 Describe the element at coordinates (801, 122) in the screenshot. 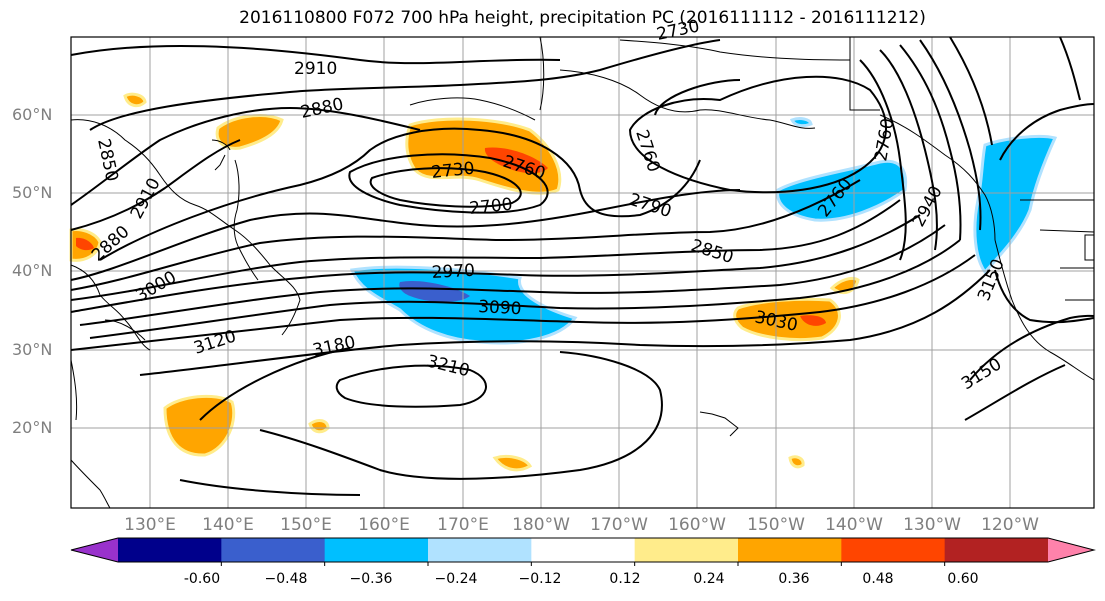

I see `precip-negative-region` at that location.